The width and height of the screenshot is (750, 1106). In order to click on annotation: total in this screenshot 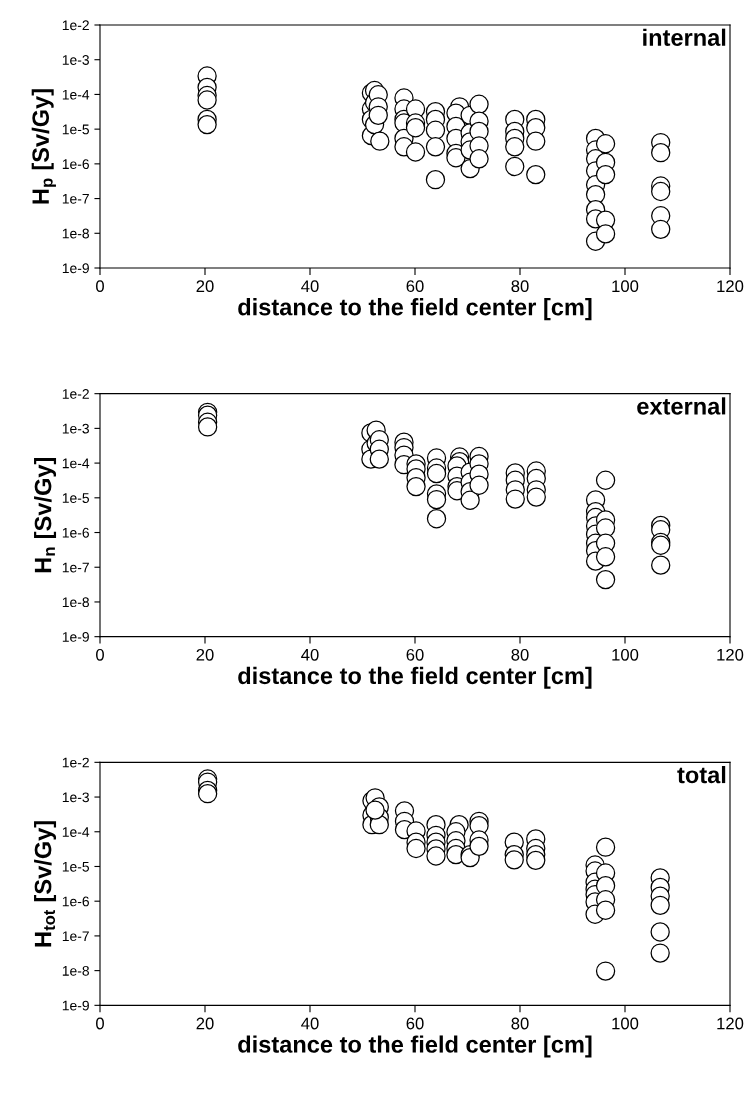, I will do `click(701, 774)`.